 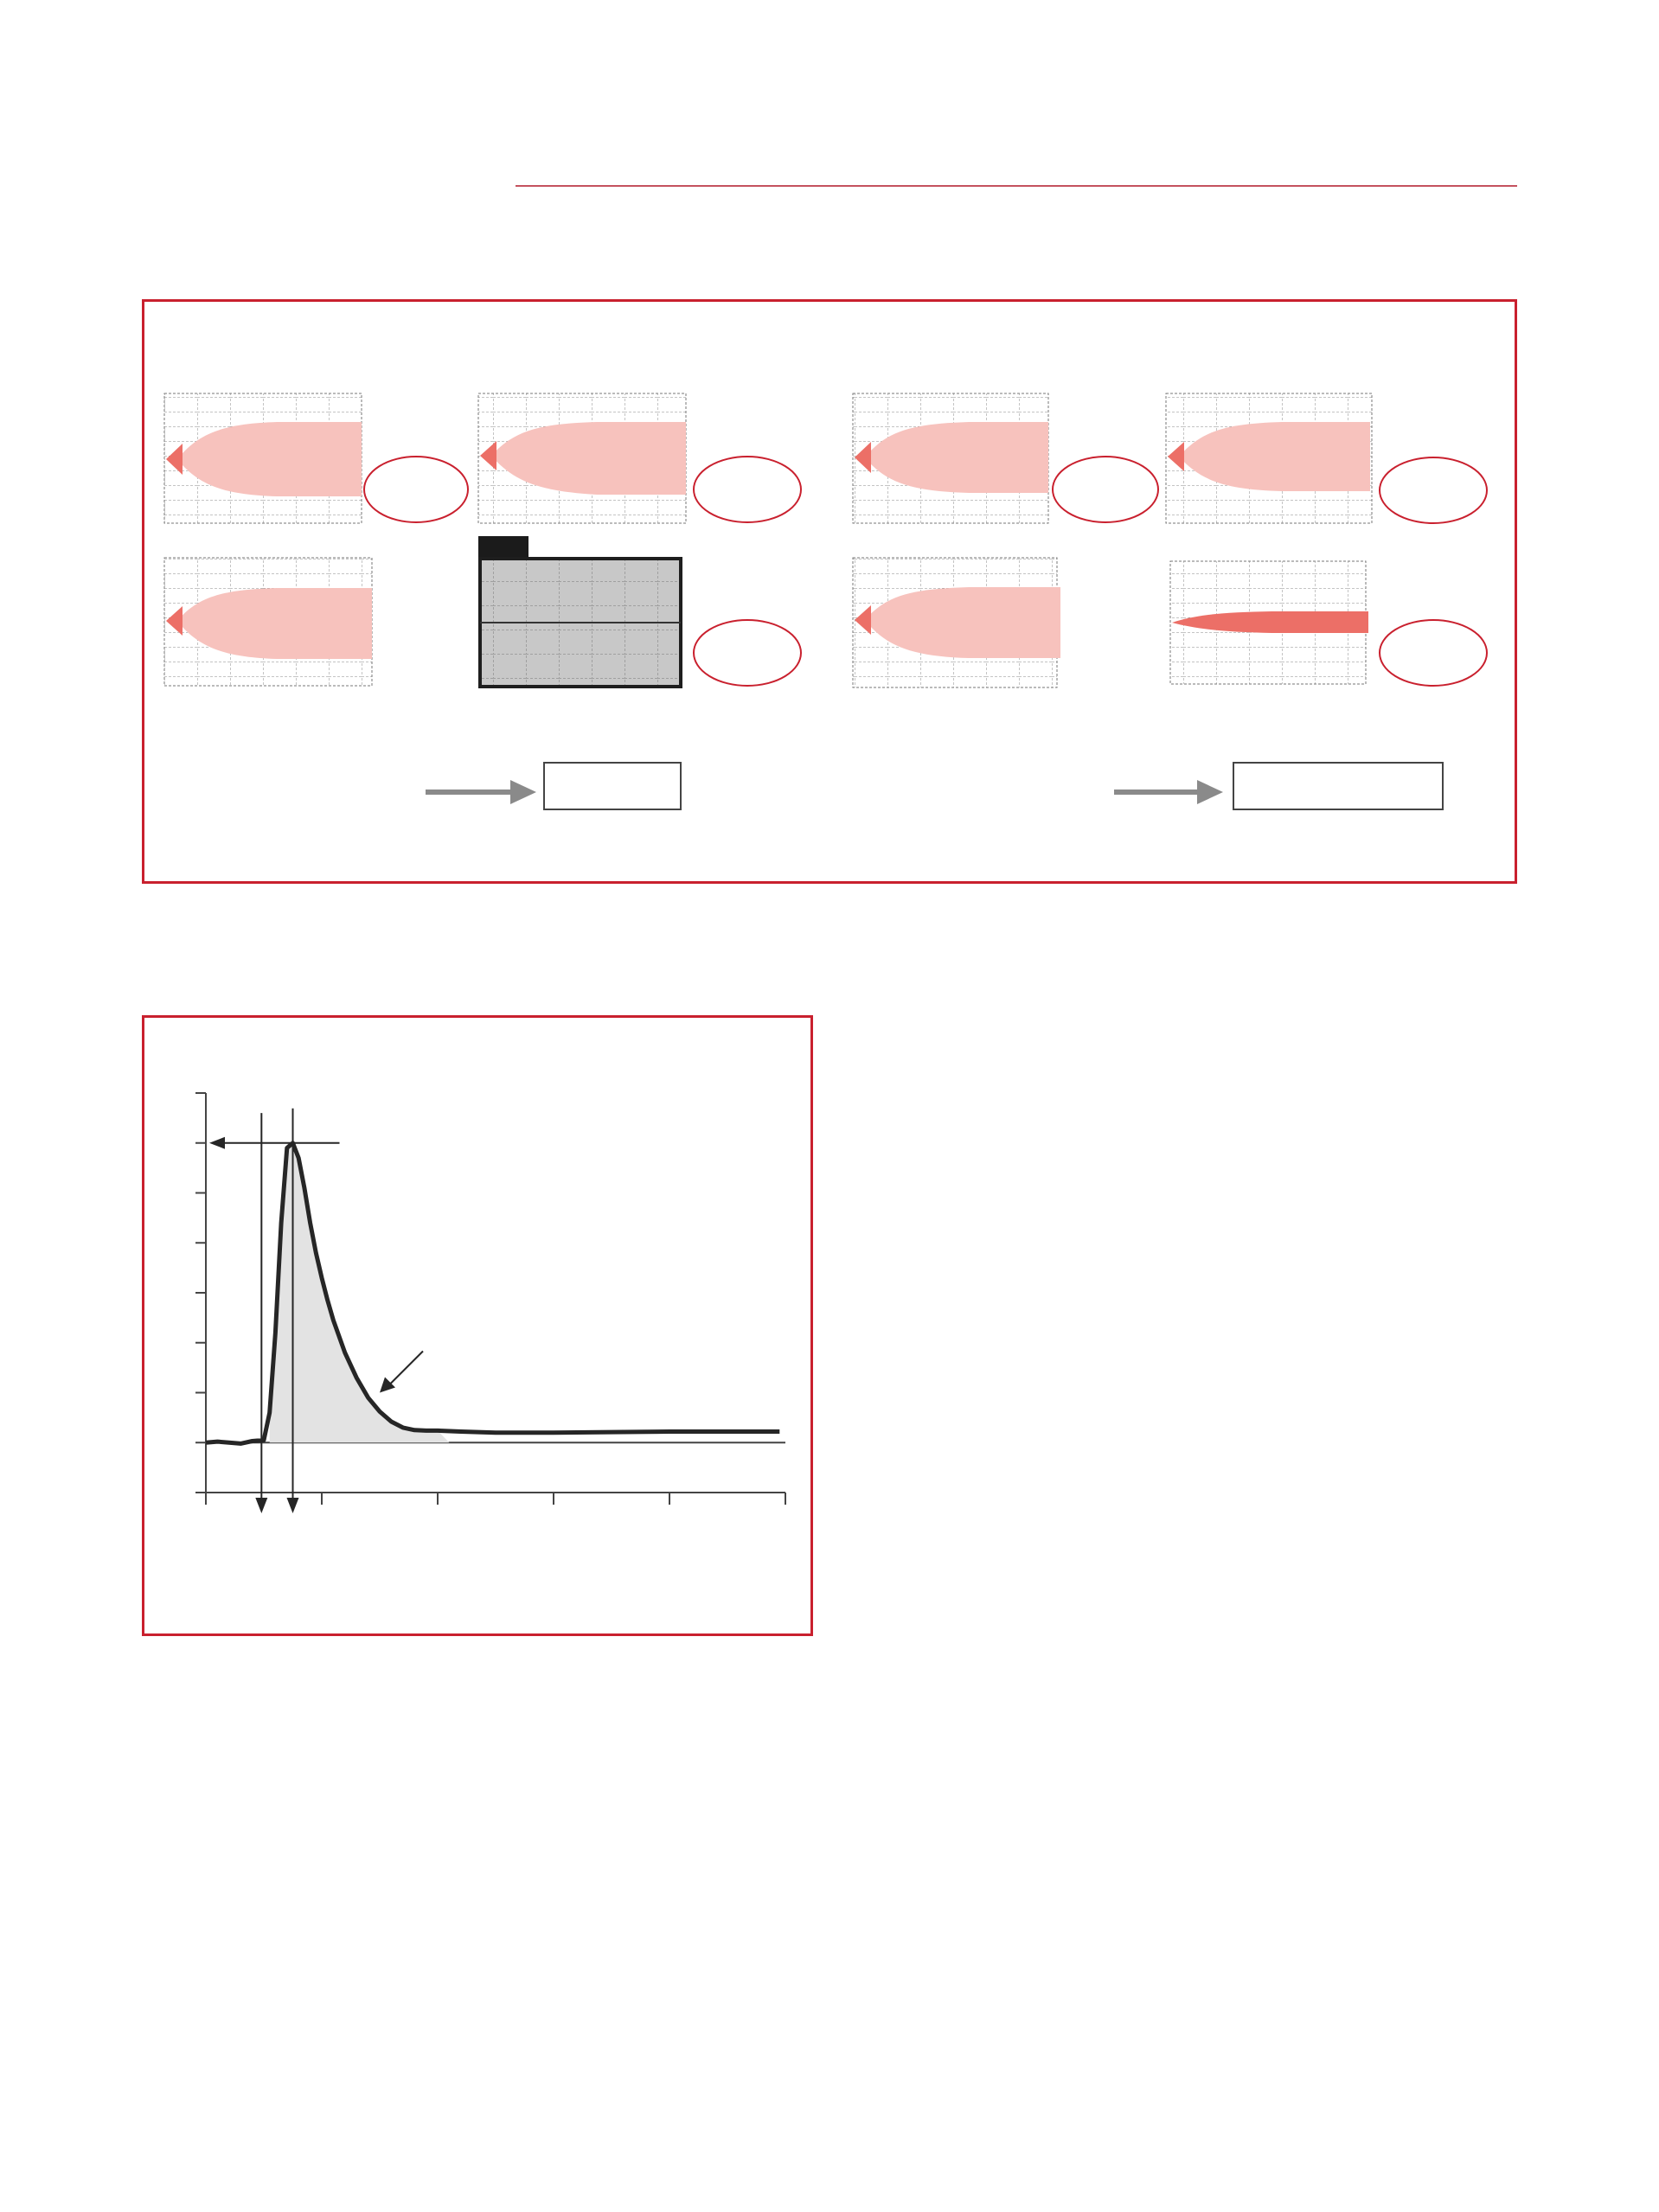 I want to click on spray-plot-row1-col2, so click(x=582, y=458).